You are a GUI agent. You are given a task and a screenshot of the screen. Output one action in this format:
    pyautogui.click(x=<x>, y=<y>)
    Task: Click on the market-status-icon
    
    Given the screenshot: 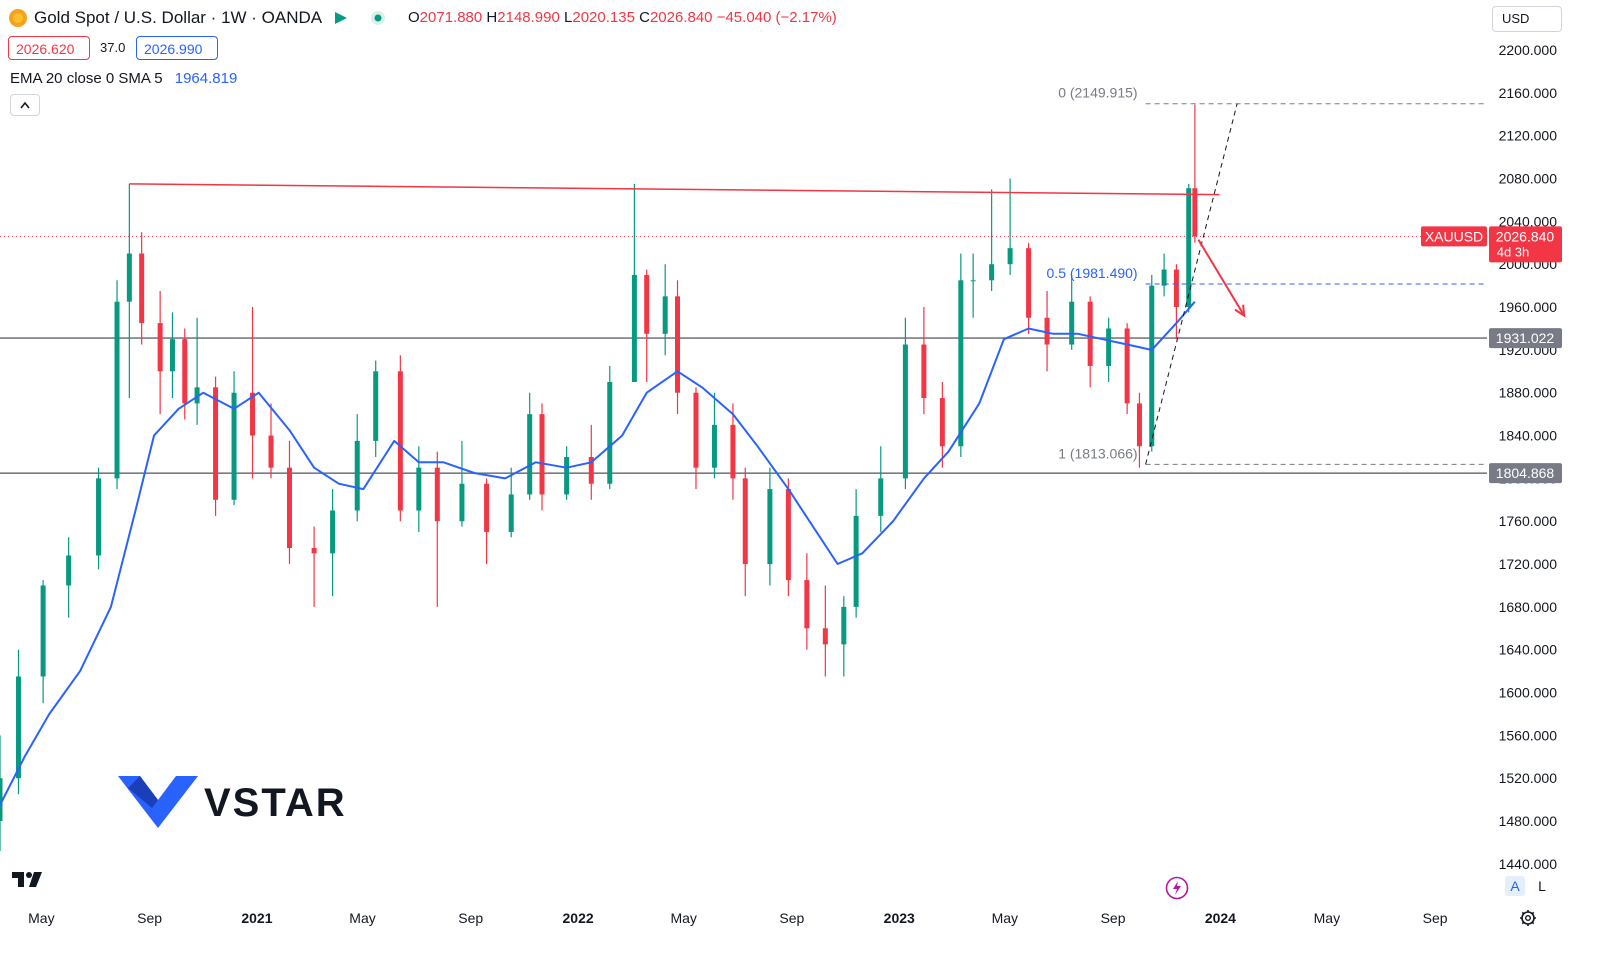 What is the action you would take?
    pyautogui.click(x=378, y=18)
    